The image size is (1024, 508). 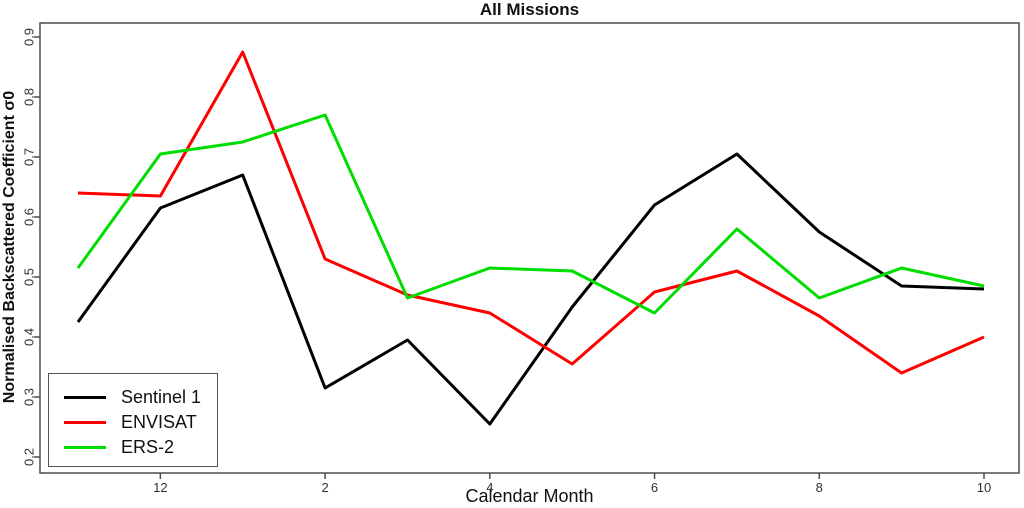 I want to click on legend-label: ENVISAT, so click(x=159, y=422).